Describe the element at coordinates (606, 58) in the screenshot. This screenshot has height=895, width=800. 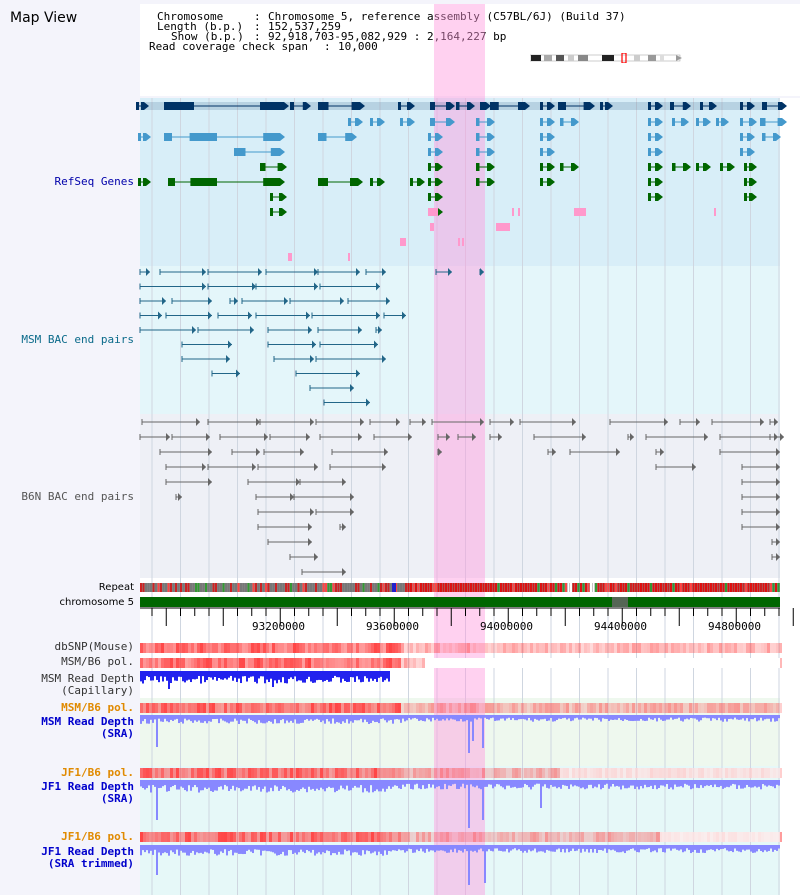
I see `chromosome-ideogram` at that location.